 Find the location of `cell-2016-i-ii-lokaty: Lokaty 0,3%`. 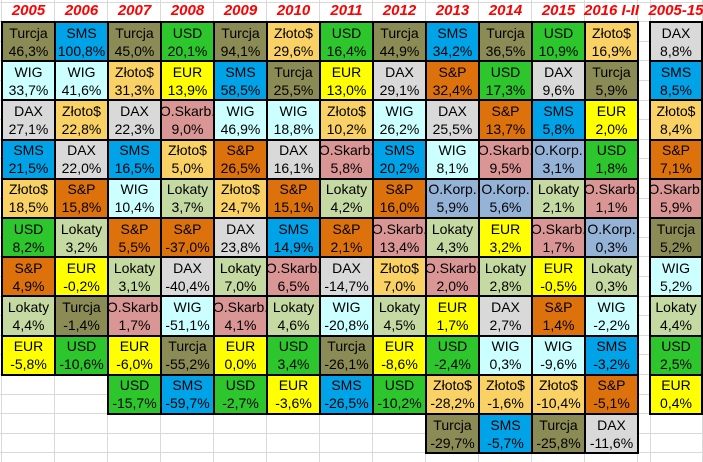

cell-2016-i-ii-lokaty: Lokaty 0,3% is located at coordinates (611, 277).